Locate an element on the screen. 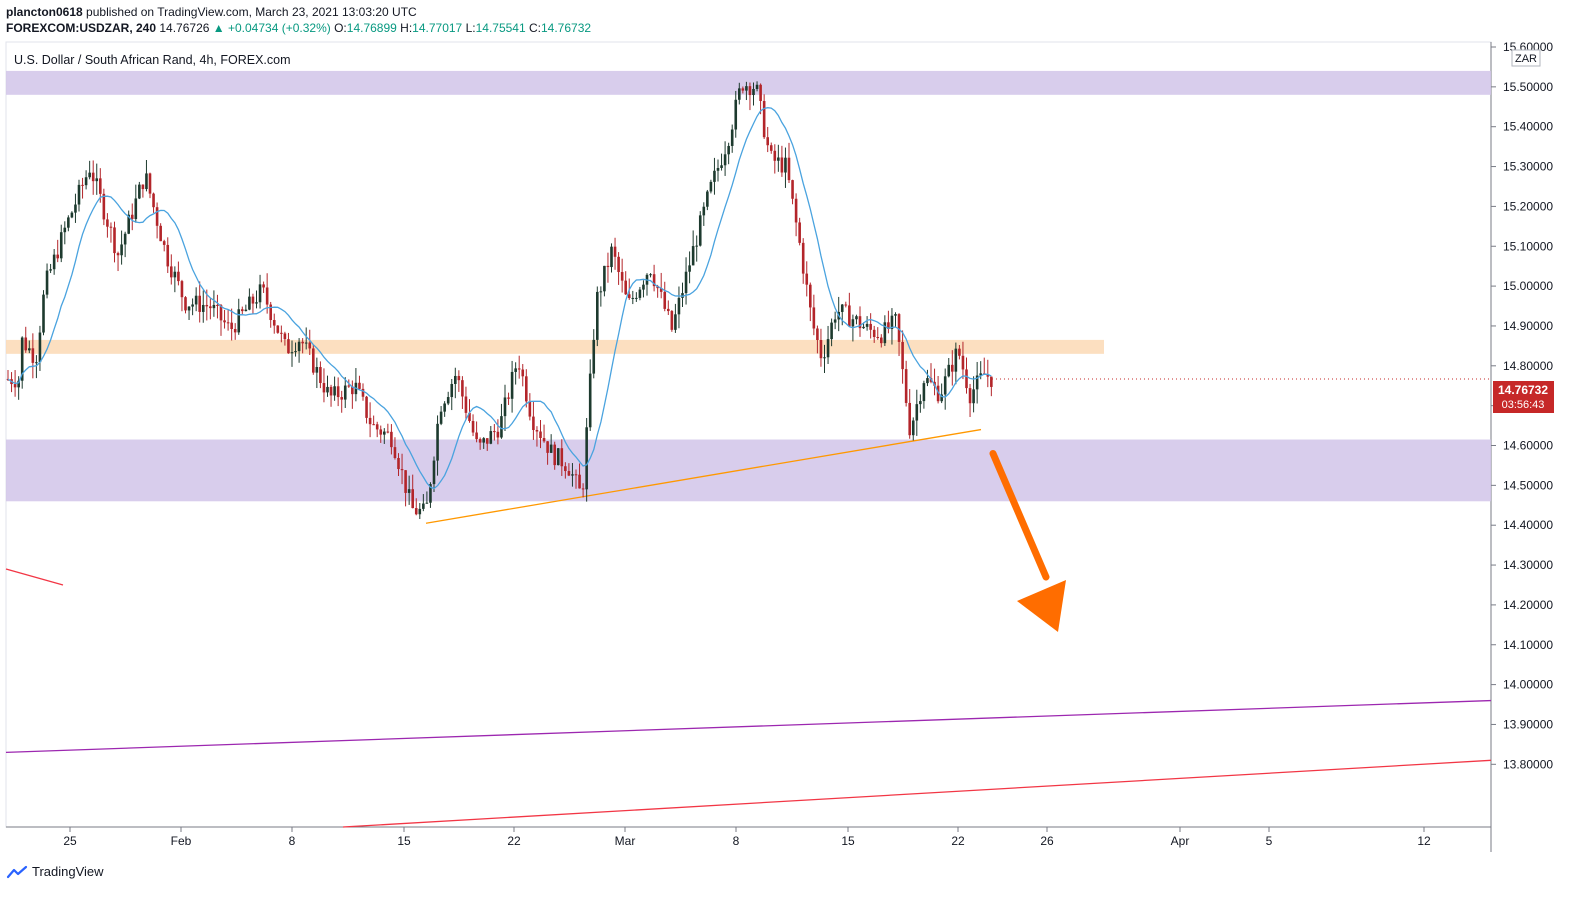 The width and height of the screenshot is (1578, 897). high-label: H: is located at coordinates (406, 28).